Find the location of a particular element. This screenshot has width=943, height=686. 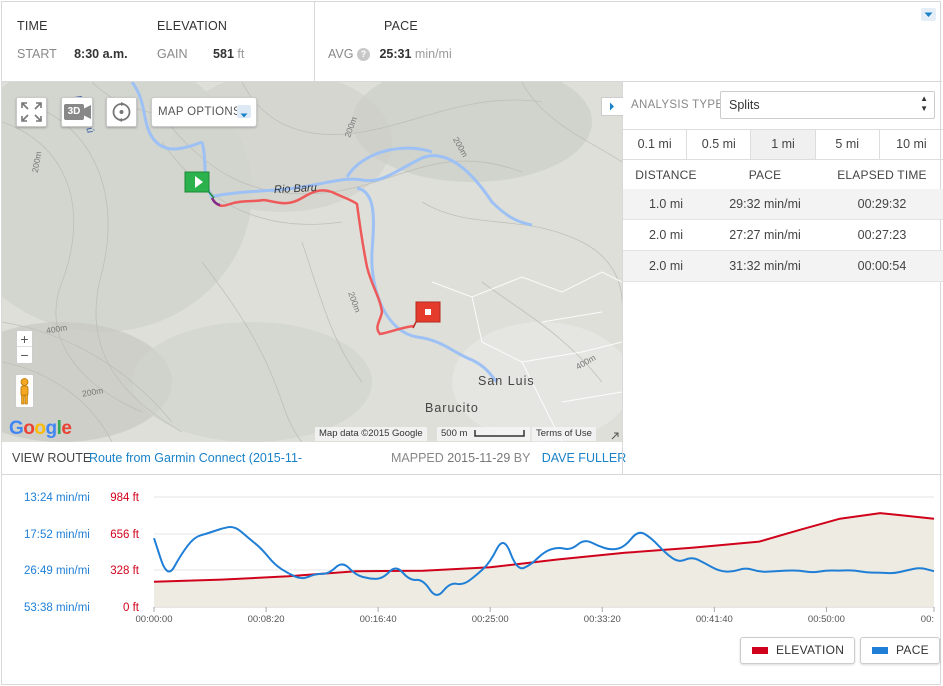

analysis-type-label: ANALYSIS TYPE: is located at coordinates (679, 105).